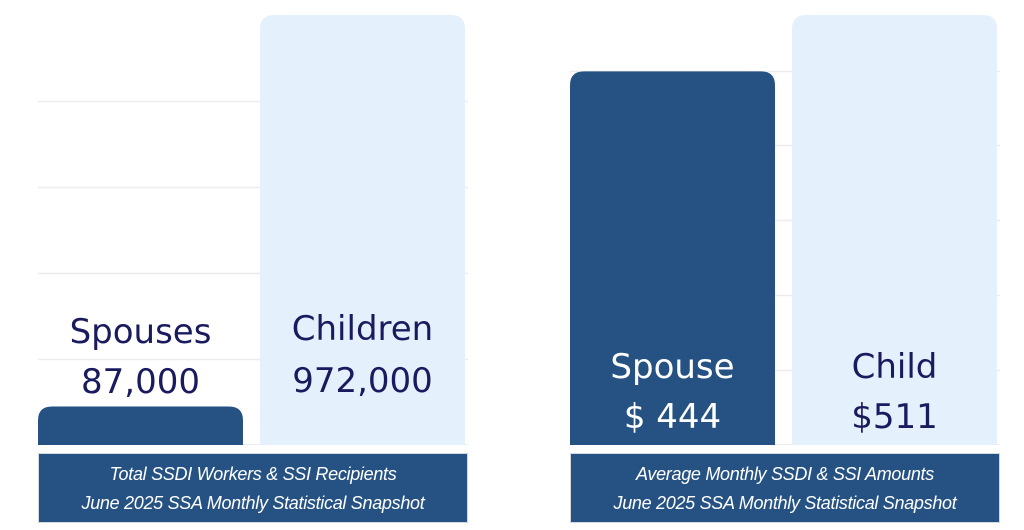 The width and height of the screenshot is (1024, 530). What do you see at coordinates (253, 474) in the screenshot?
I see `recipients-chart-title: Total SSDI Workers & SSI Recipients` at bounding box center [253, 474].